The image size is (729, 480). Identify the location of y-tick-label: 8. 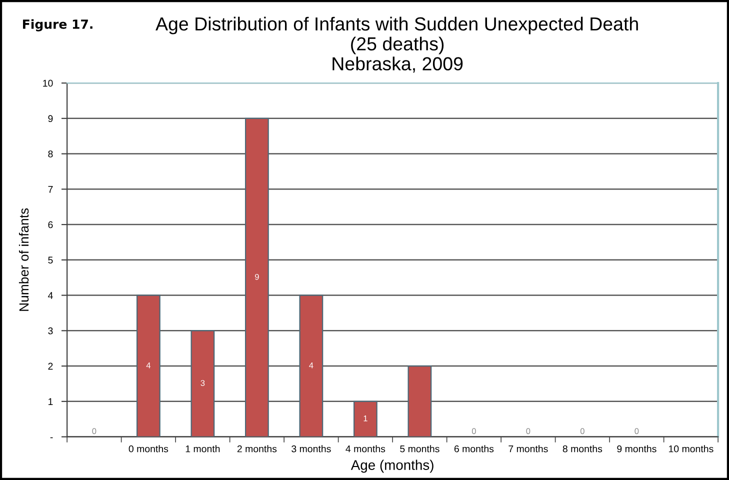
(50, 154).